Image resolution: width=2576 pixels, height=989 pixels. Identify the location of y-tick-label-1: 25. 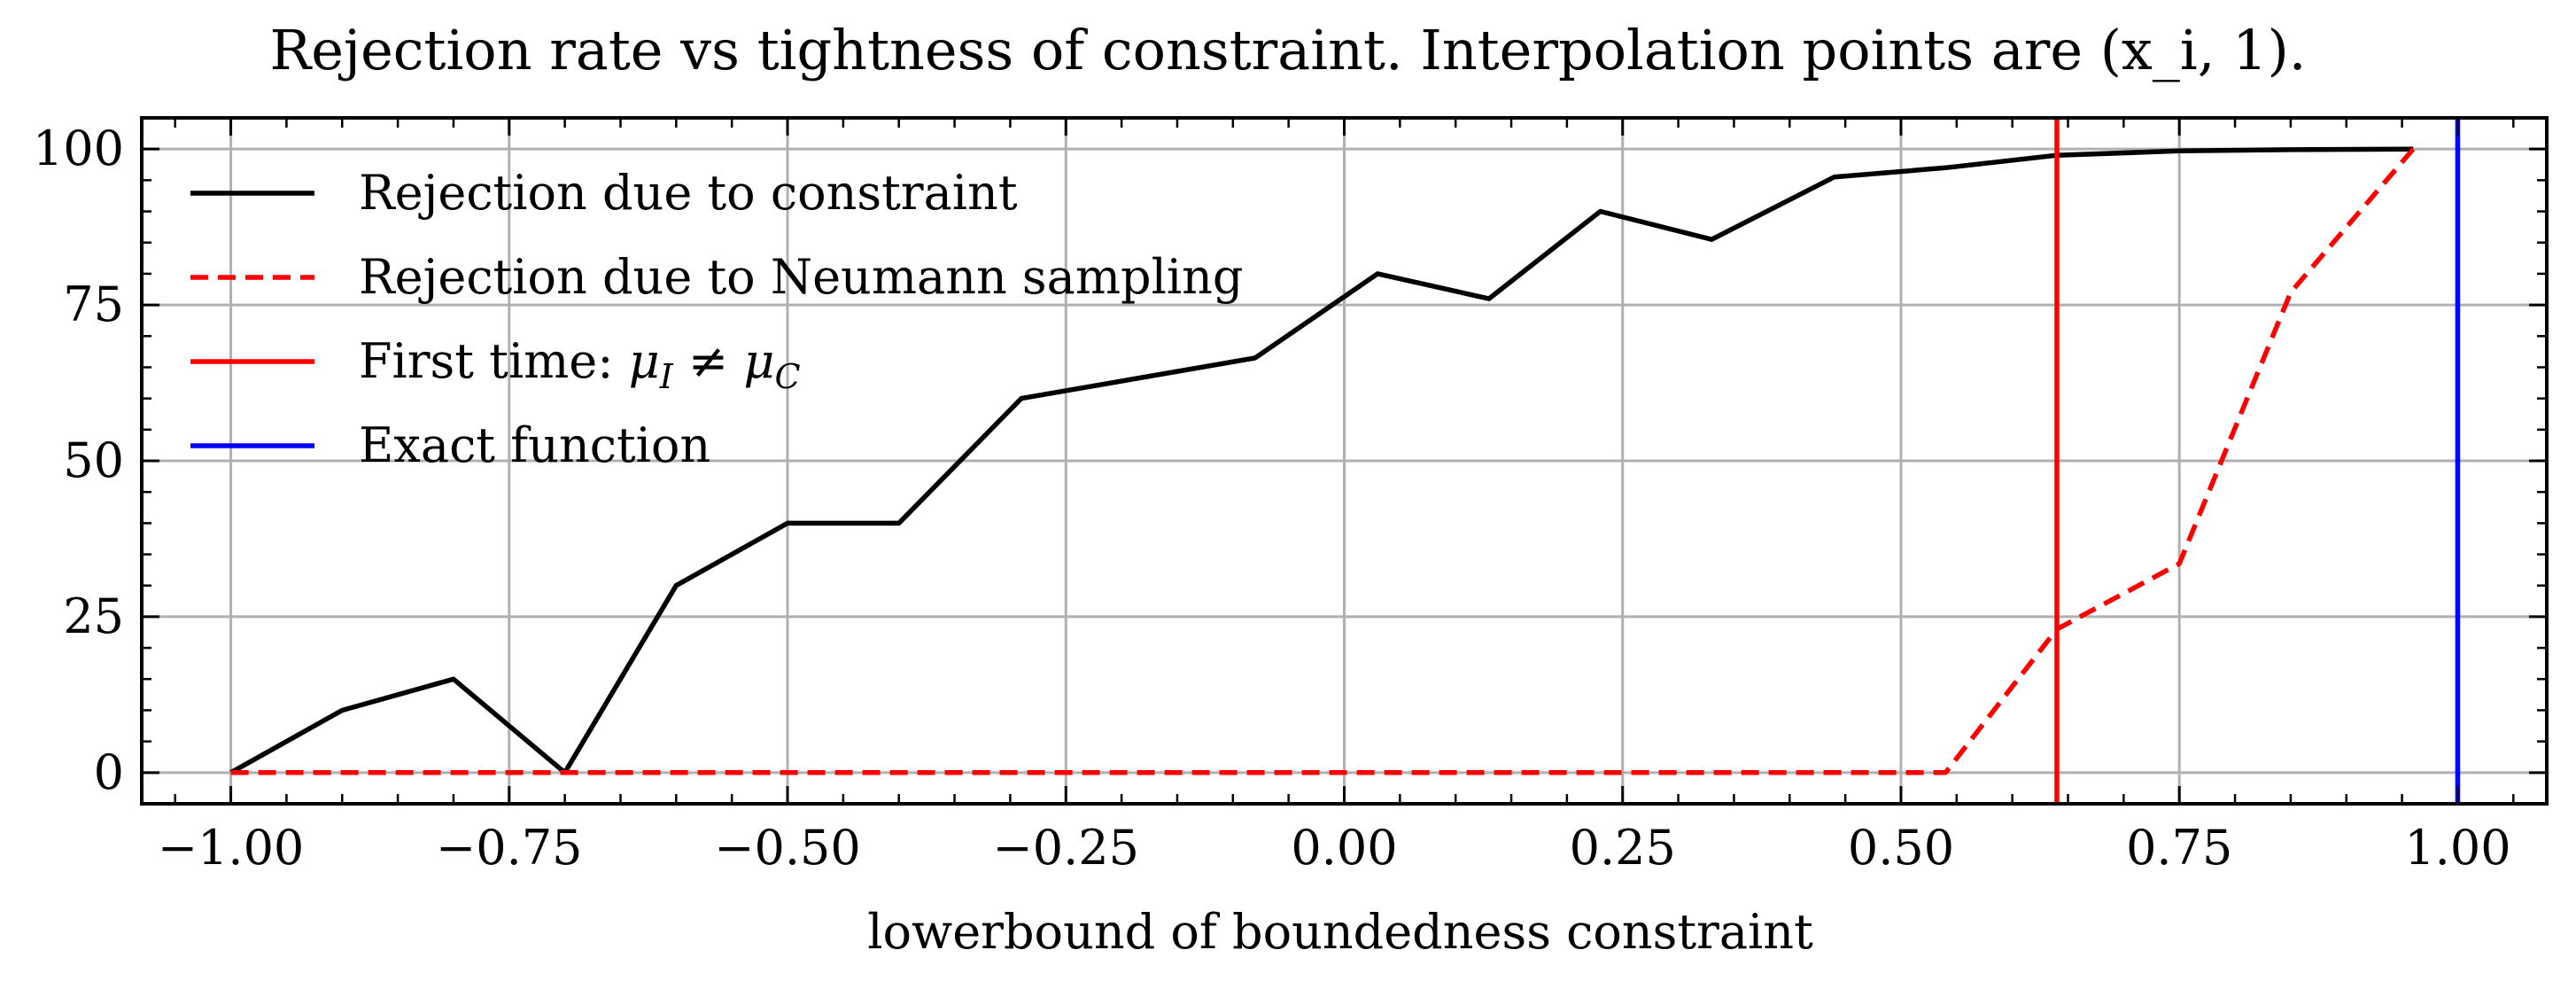
(93, 616).